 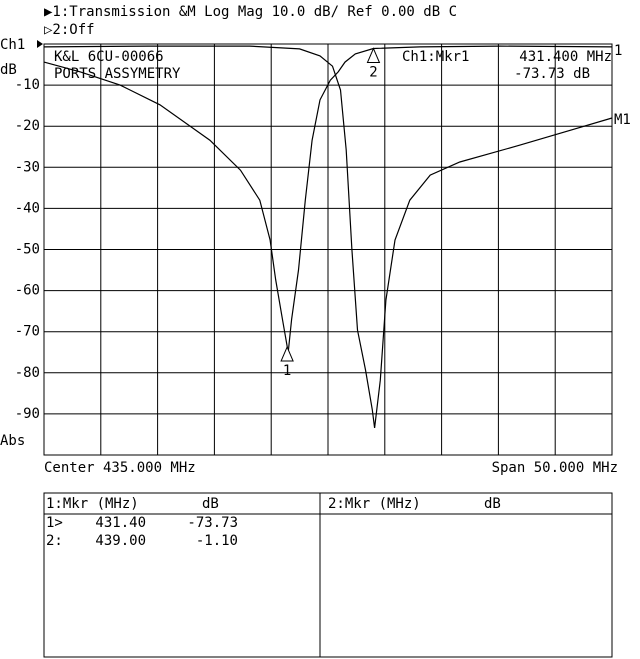 What do you see at coordinates (27, 414) in the screenshot?
I see `y-tick-label: -90` at bounding box center [27, 414].